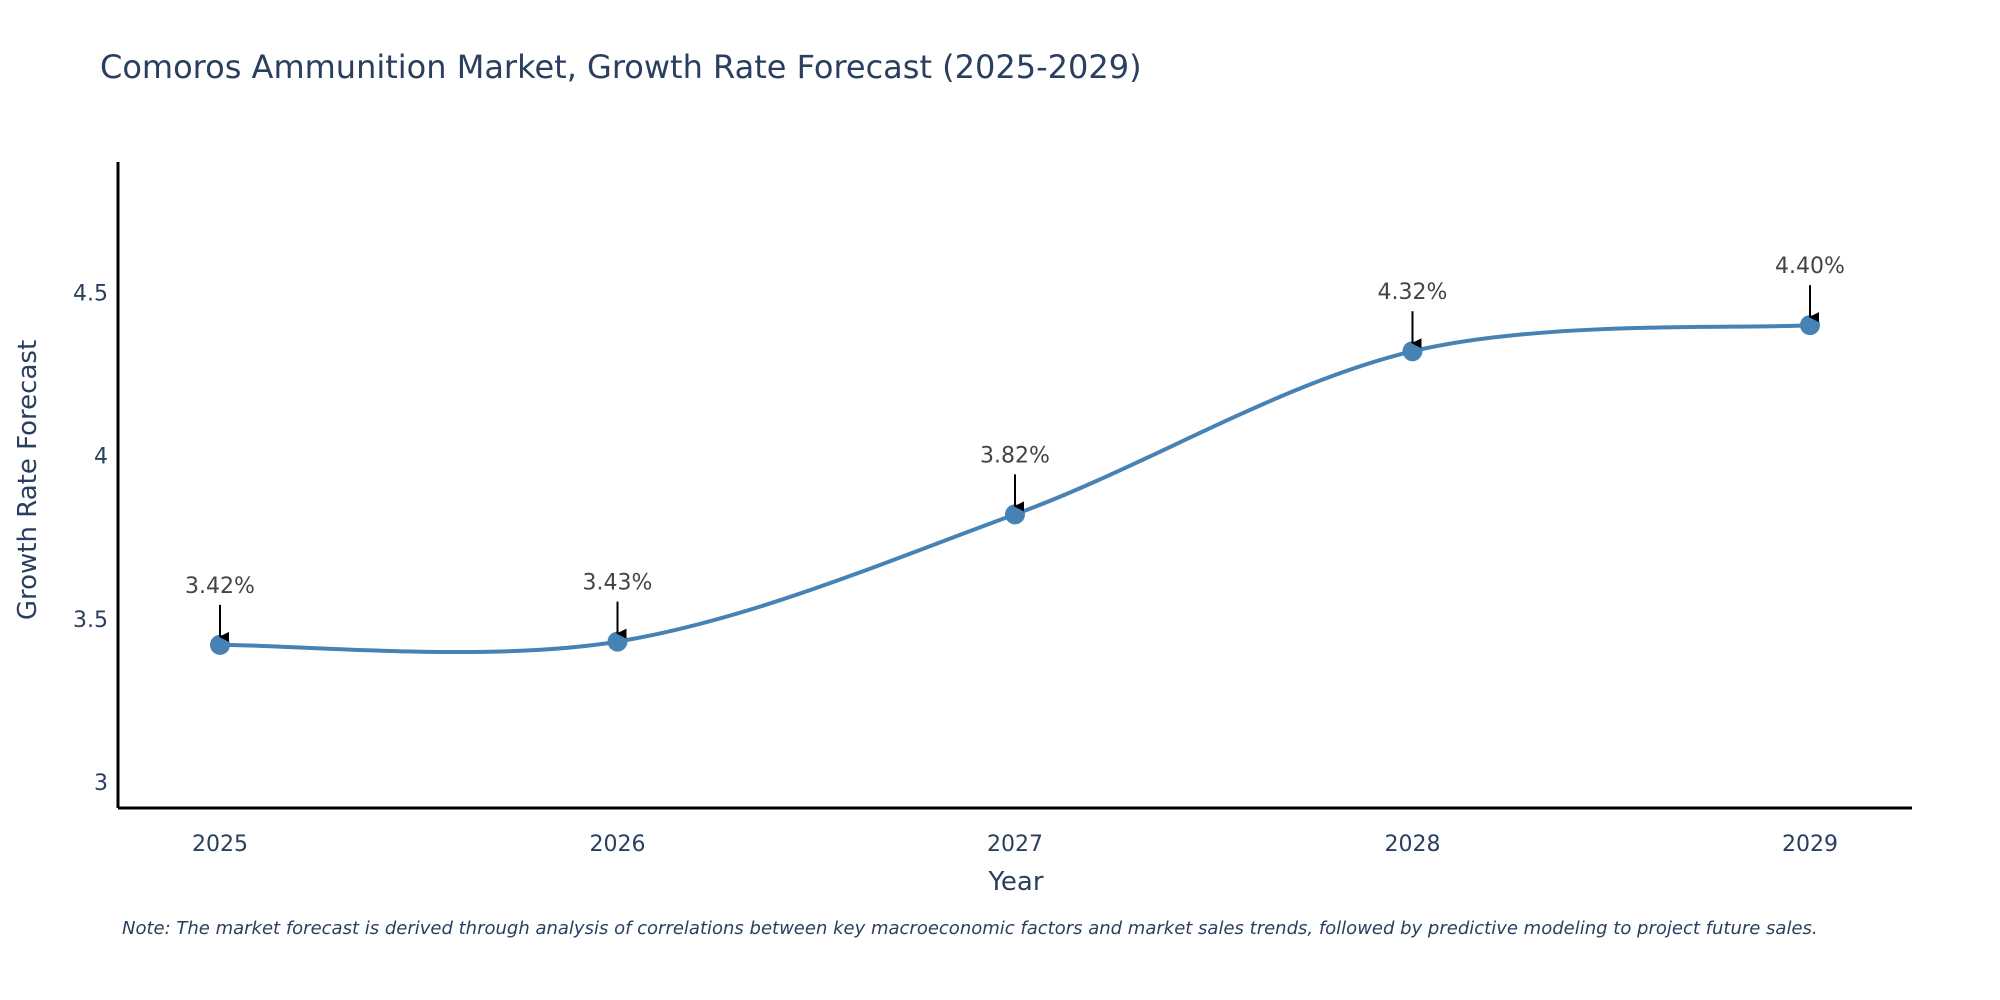  I want to click on y-axis-label: Growth Rate Forecast, so click(28, 480).